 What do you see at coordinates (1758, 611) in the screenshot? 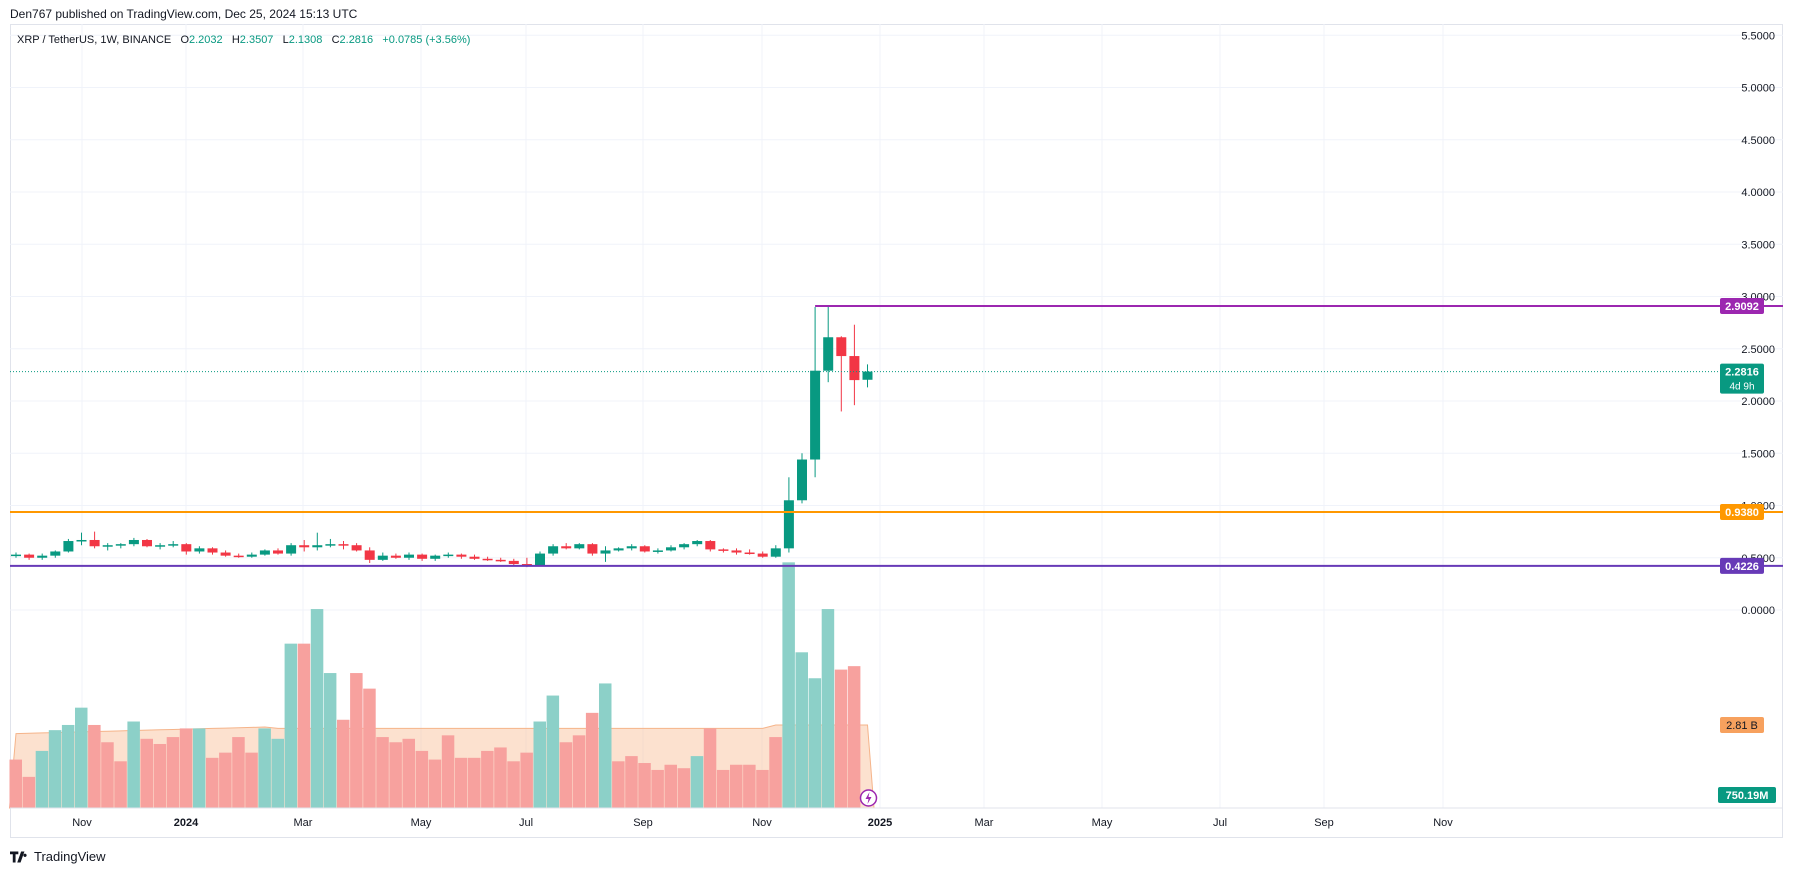
I see `price-tick-label: 0.0000` at bounding box center [1758, 611].